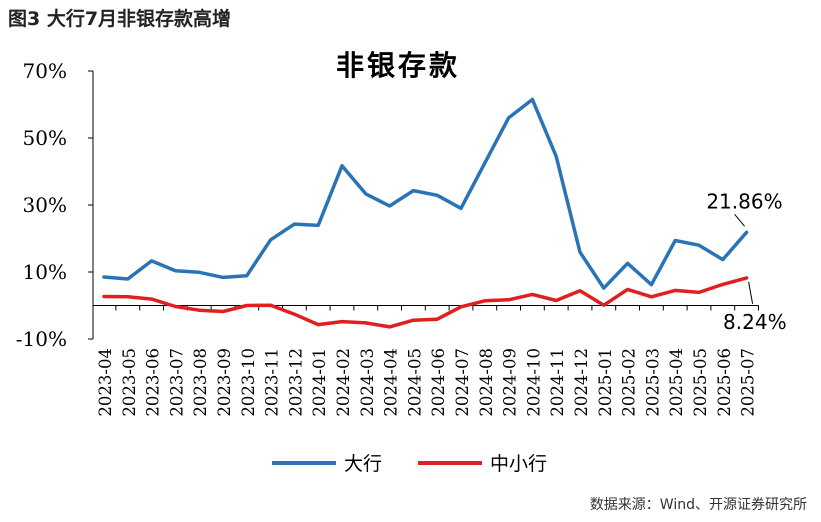  Describe the element at coordinates (45, 205) in the screenshot. I see `y-tick-label: 30%` at that location.